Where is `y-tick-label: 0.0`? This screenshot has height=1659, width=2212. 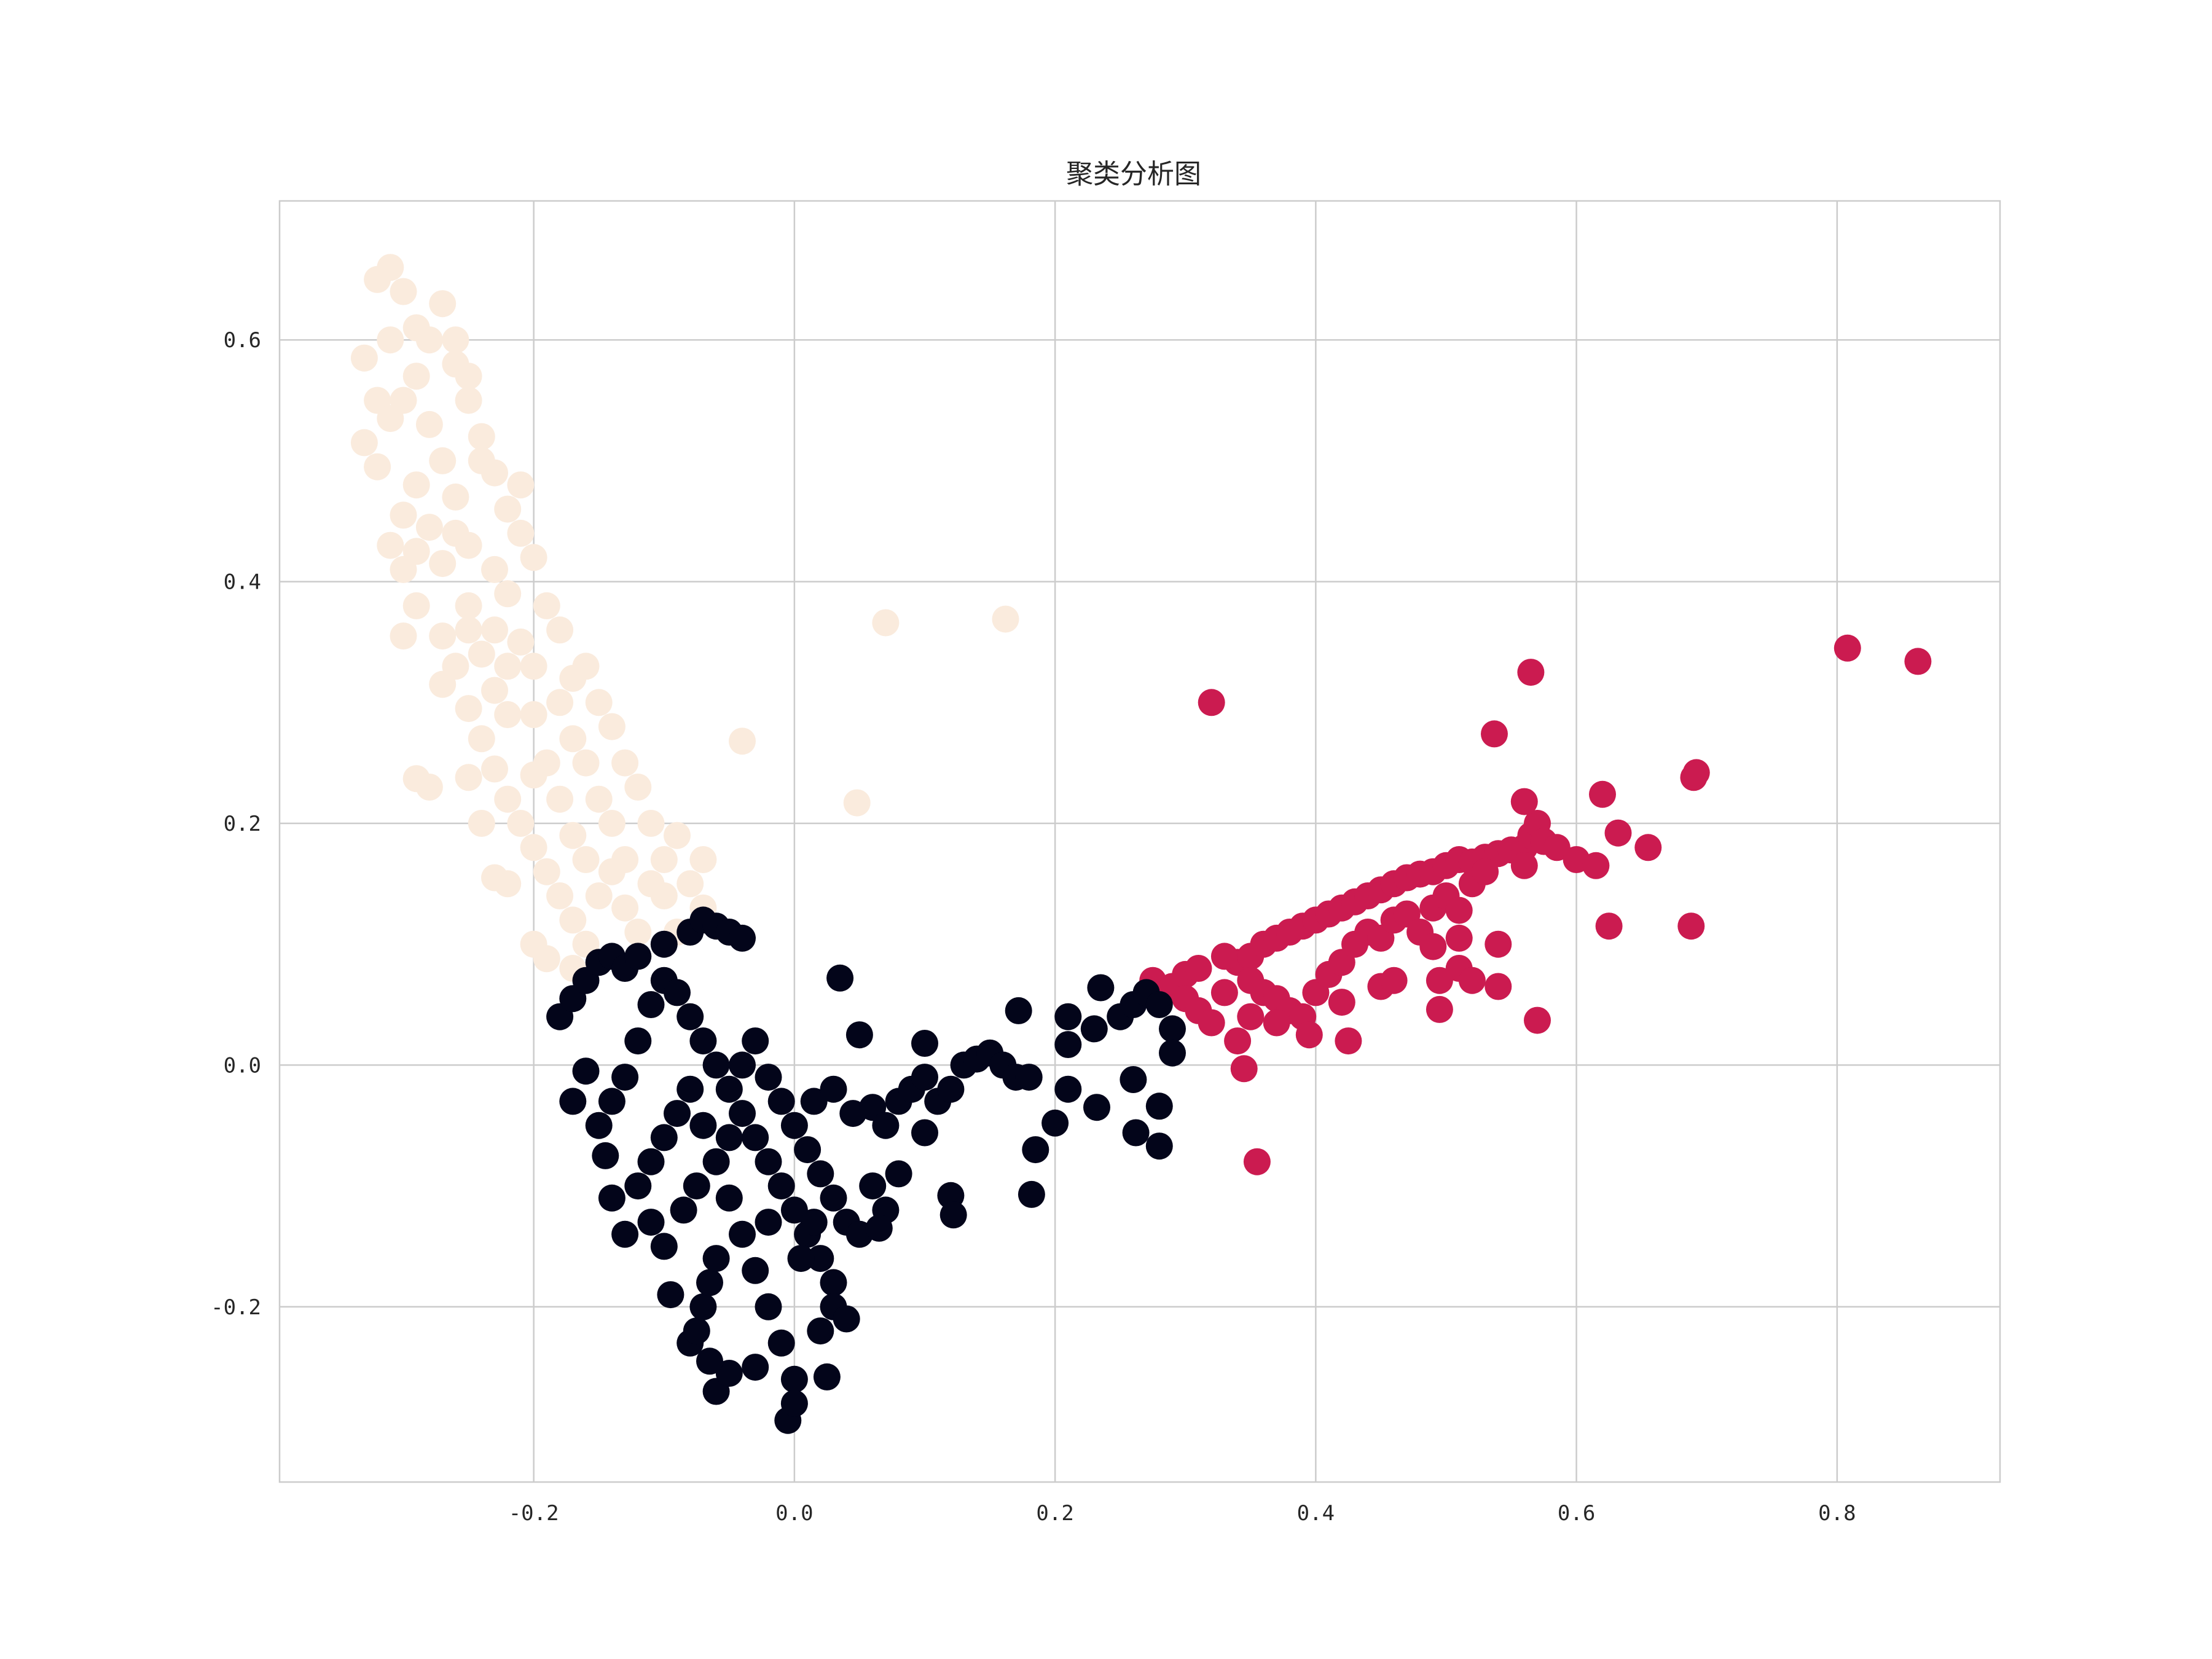
y-tick-label: 0.0 is located at coordinates (242, 1065).